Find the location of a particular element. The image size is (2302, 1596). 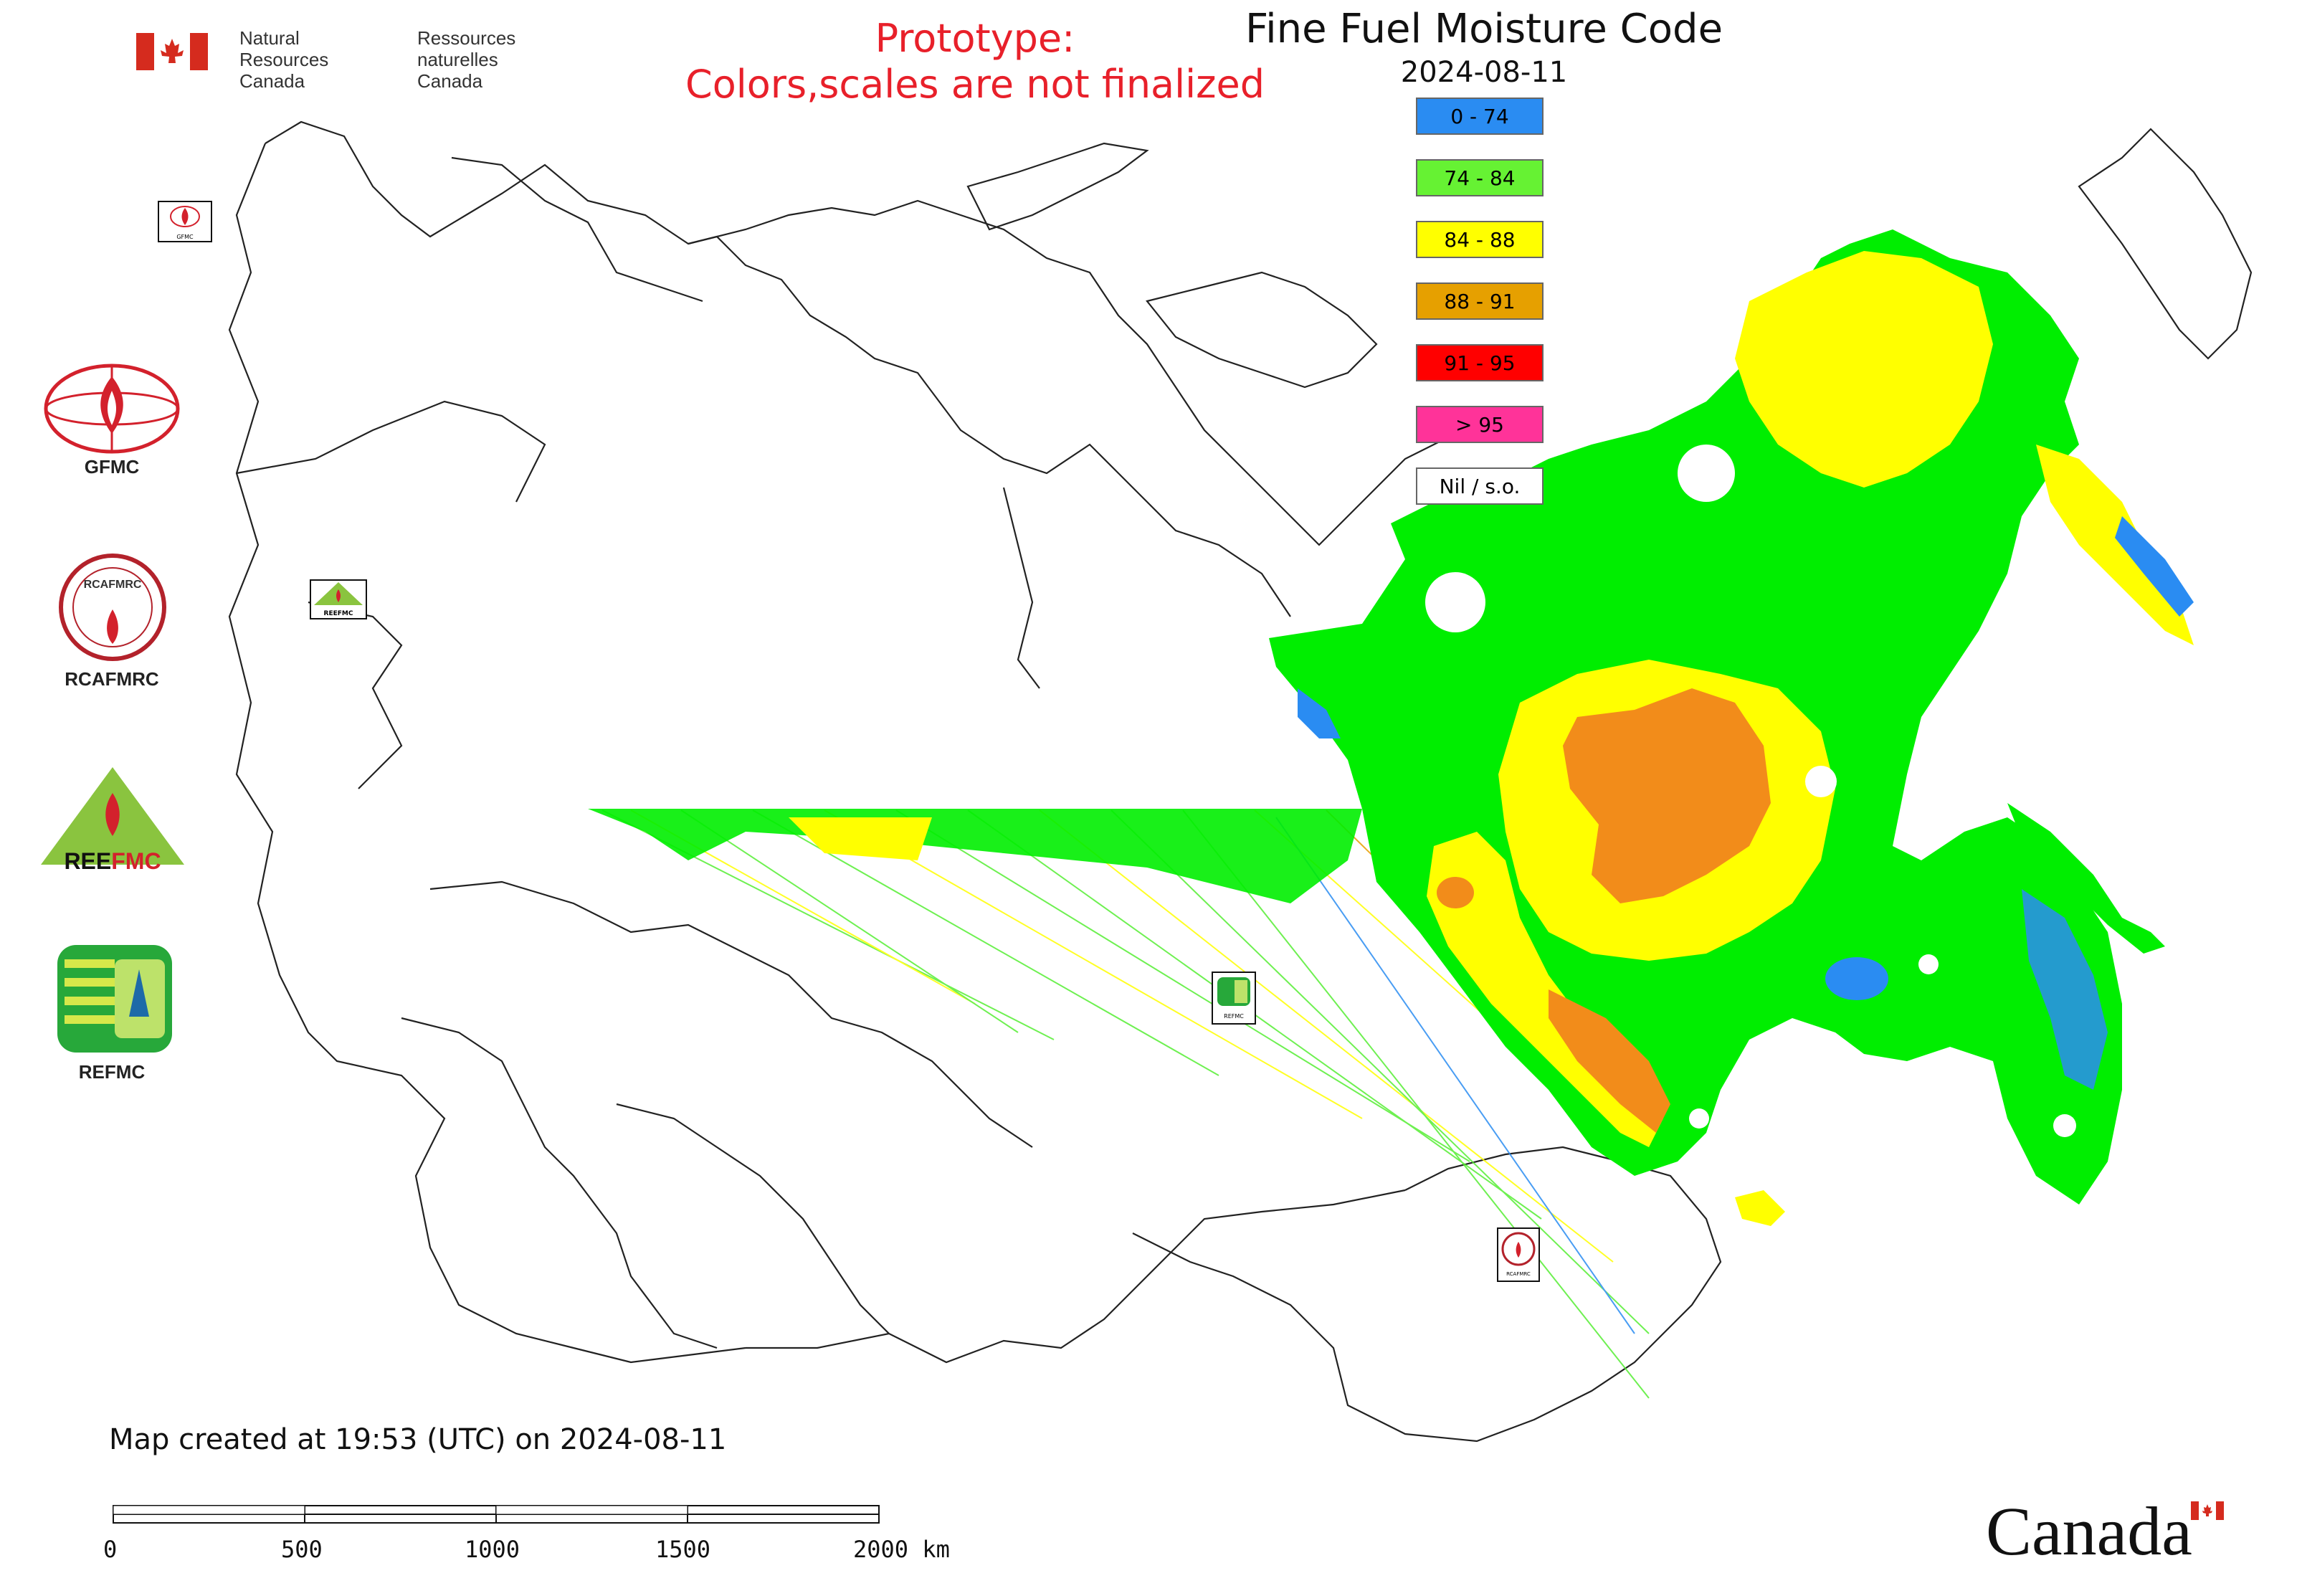

scale-tick-label: 1000 is located at coordinates (493, 1549).